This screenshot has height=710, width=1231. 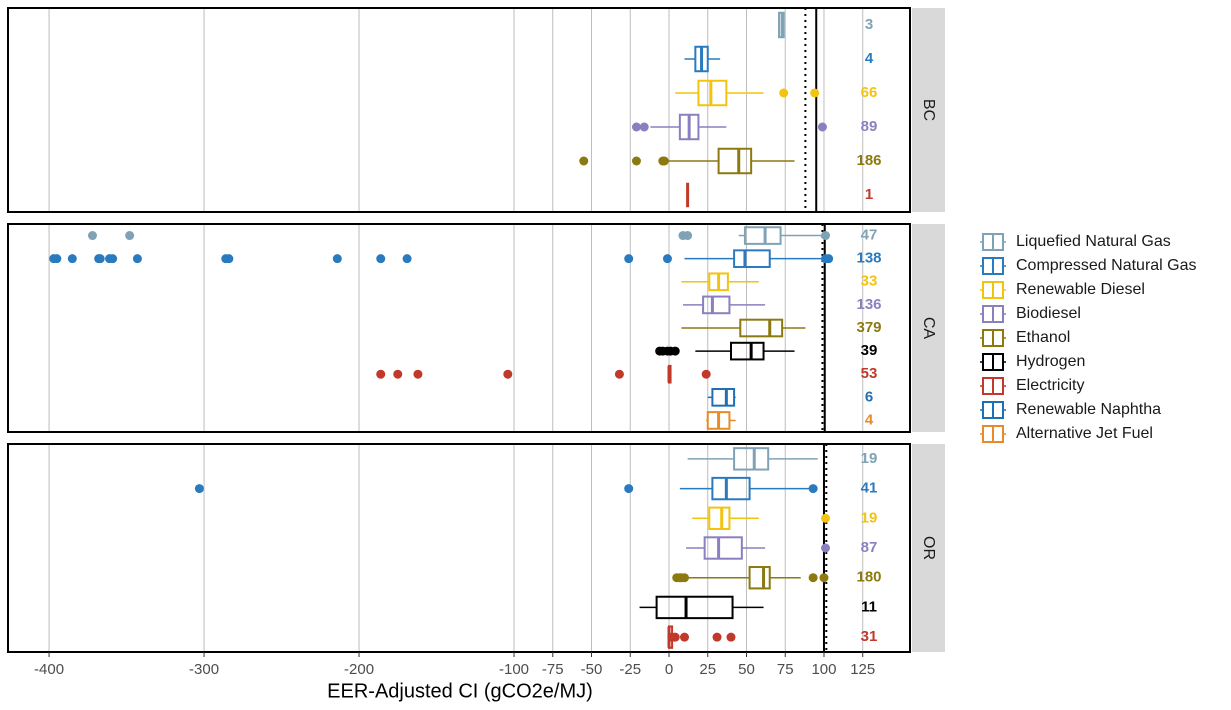 What do you see at coordinates (869, 194) in the screenshot?
I see `count-label: 1` at bounding box center [869, 194].